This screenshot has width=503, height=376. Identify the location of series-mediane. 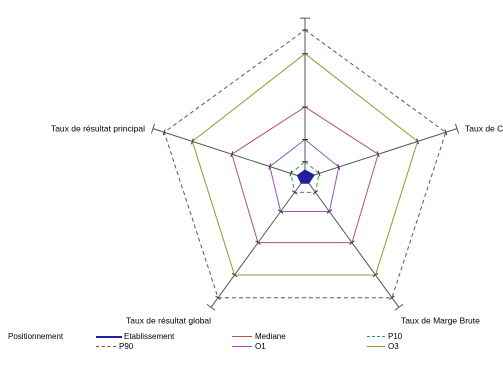
(305, 175).